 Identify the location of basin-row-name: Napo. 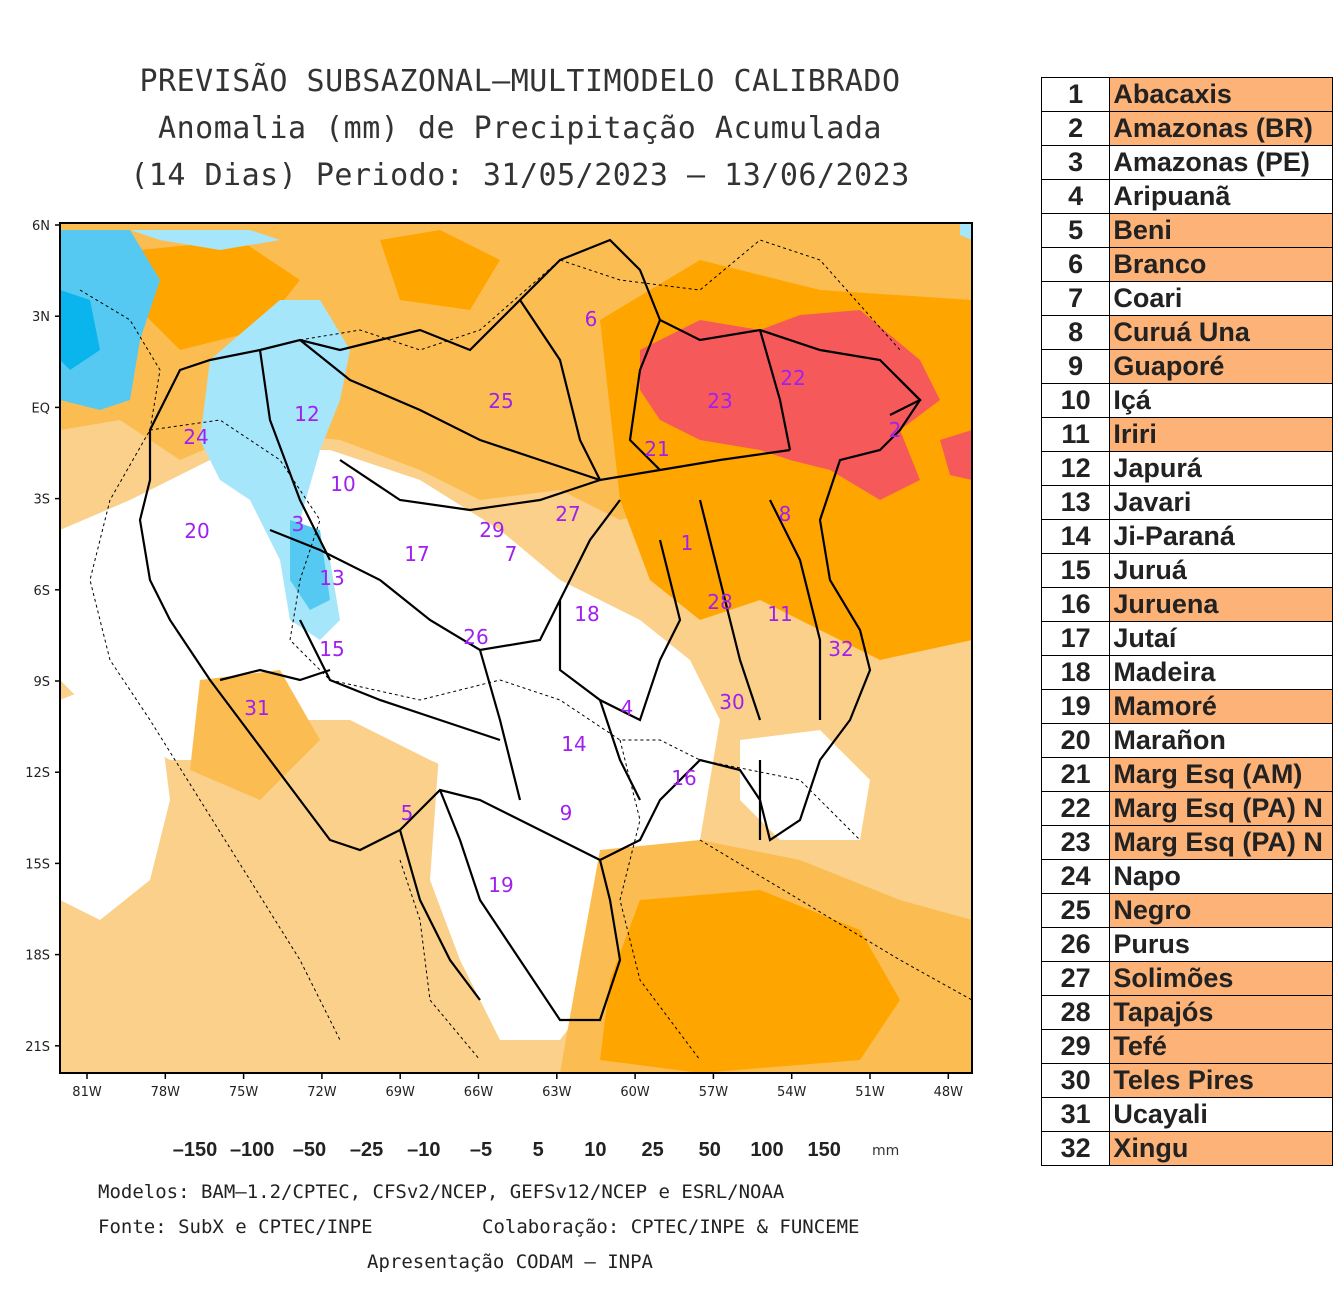
(1221, 876).